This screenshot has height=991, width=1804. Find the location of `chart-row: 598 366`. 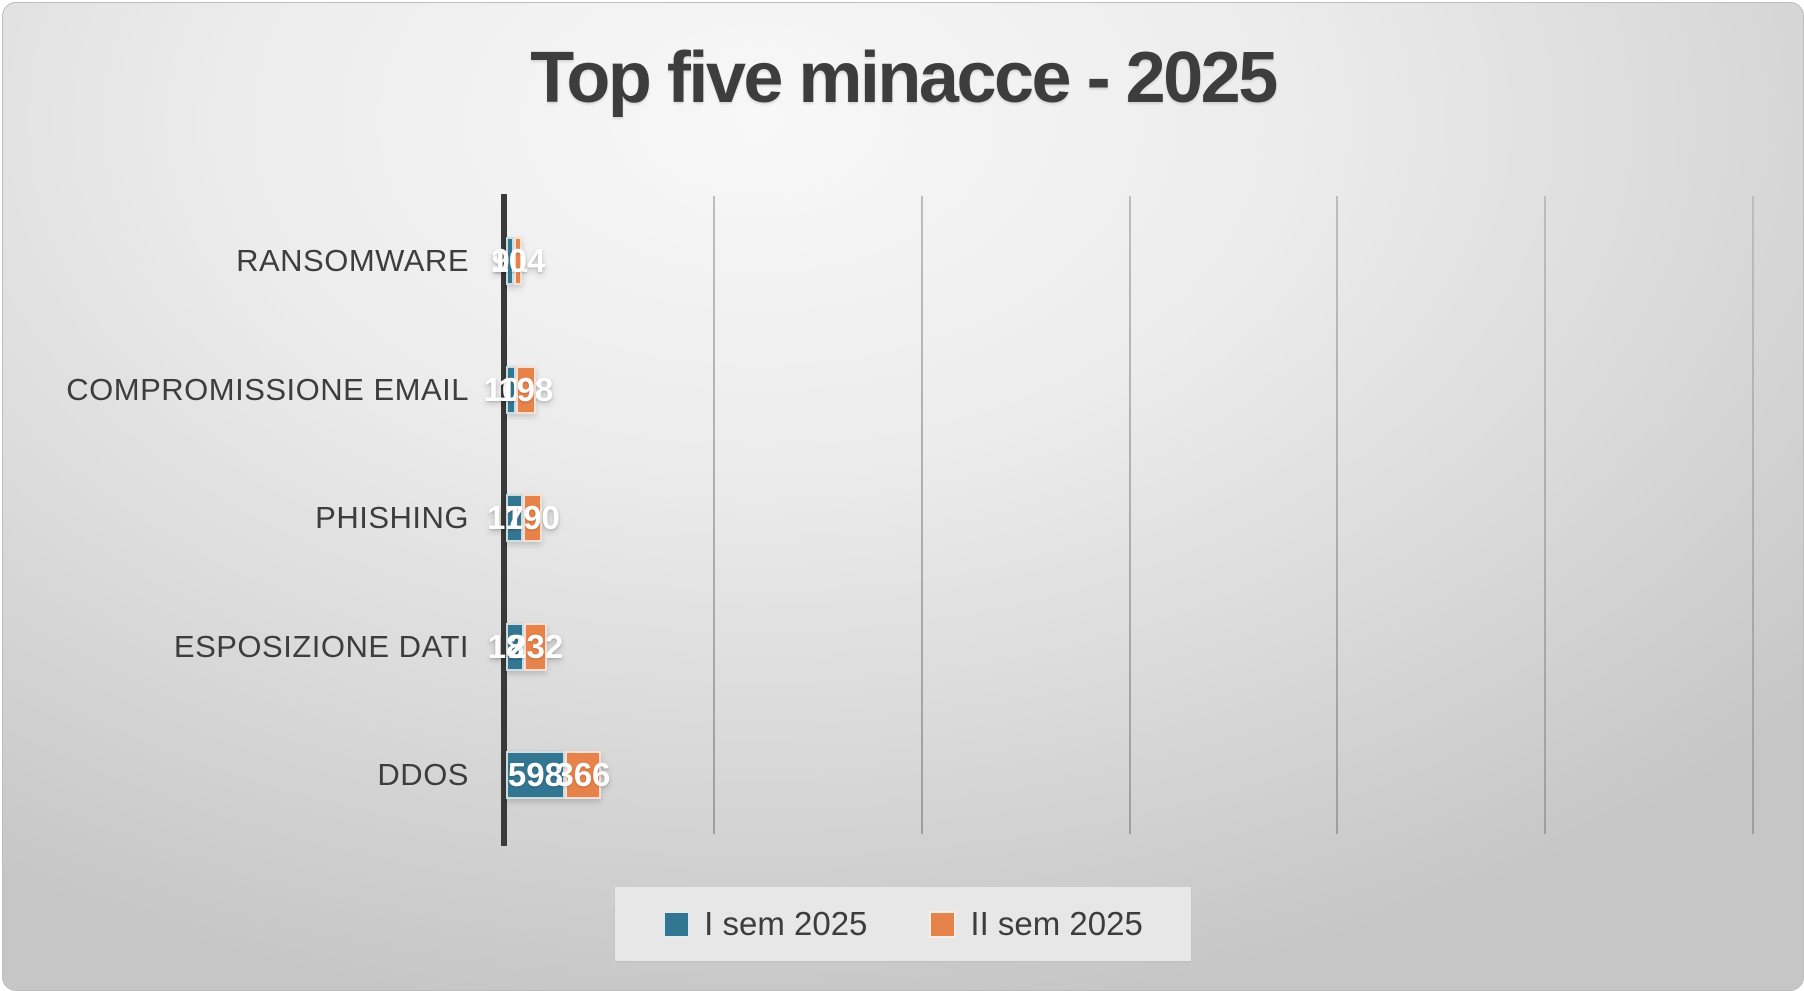

chart-row: 598 366 is located at coordinates (565, 775).